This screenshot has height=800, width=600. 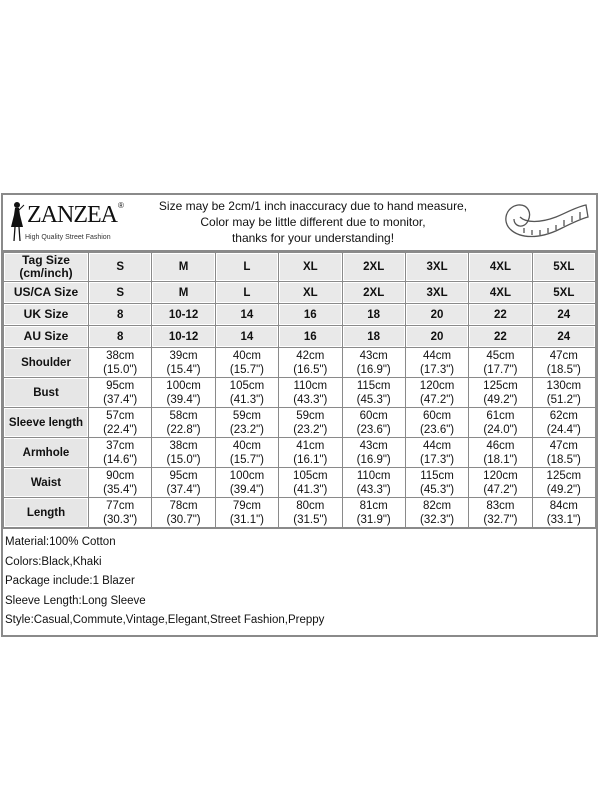 What do you see at coordinates (373, 445) in the screenshot?
I see `cm-value: 43cm` at bounding box center [373, 445].